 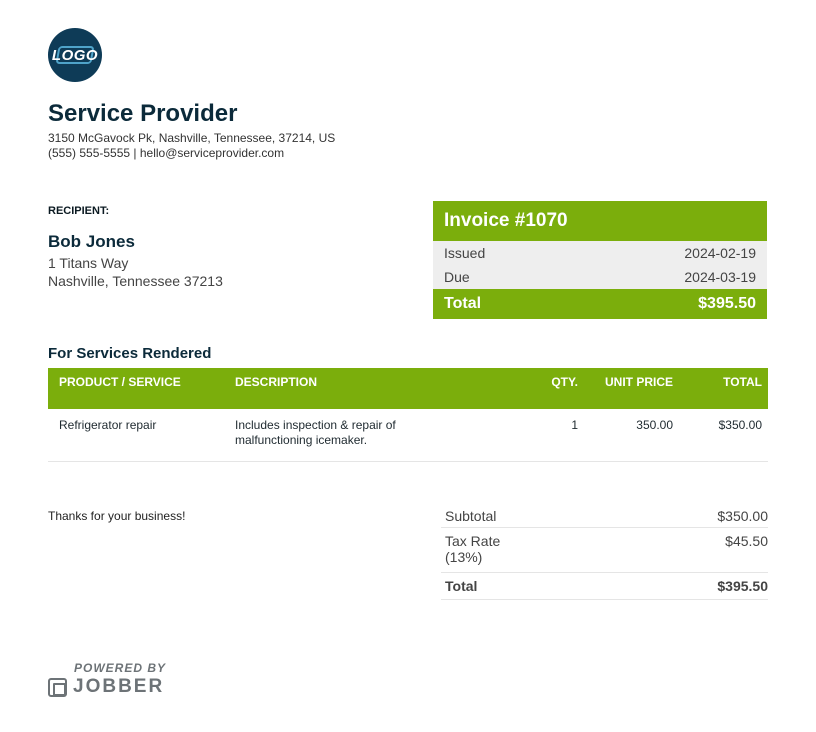 What do you see at coordinates (720, 253) in the screenshot?
I see `issued-date: 2024-02-19` at bounding box center [720, 253].